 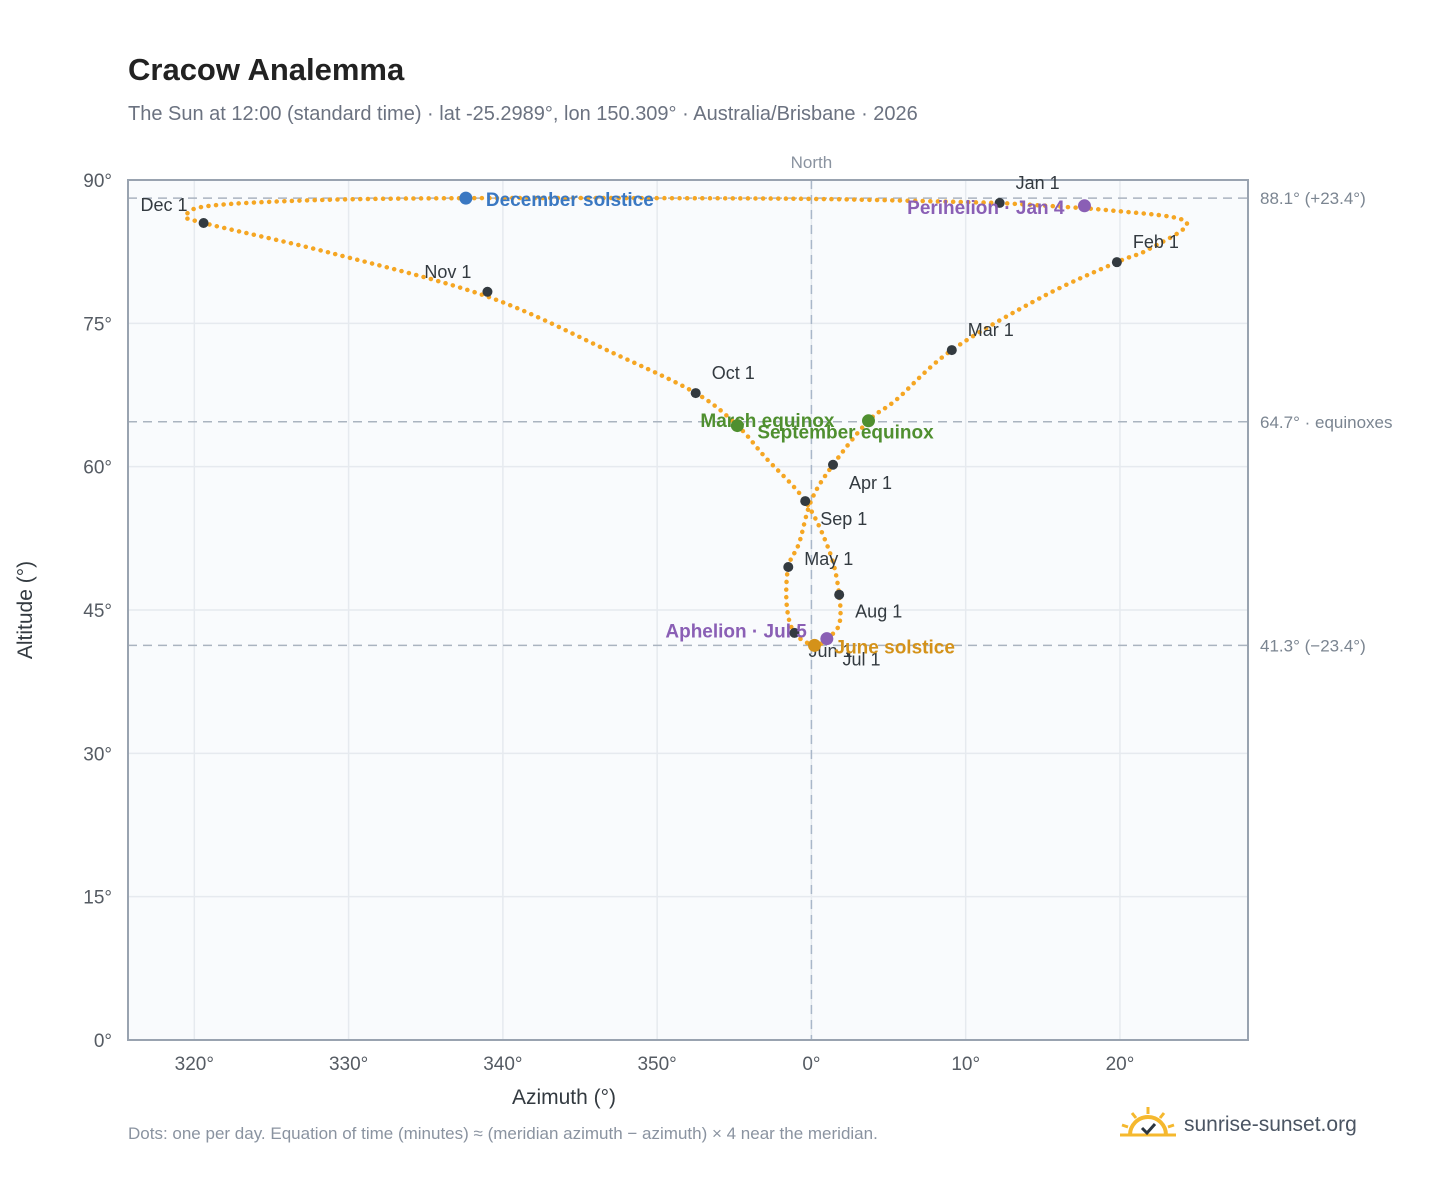 I want to click on y-tick-label: 30°, so click(x=97, y=754).